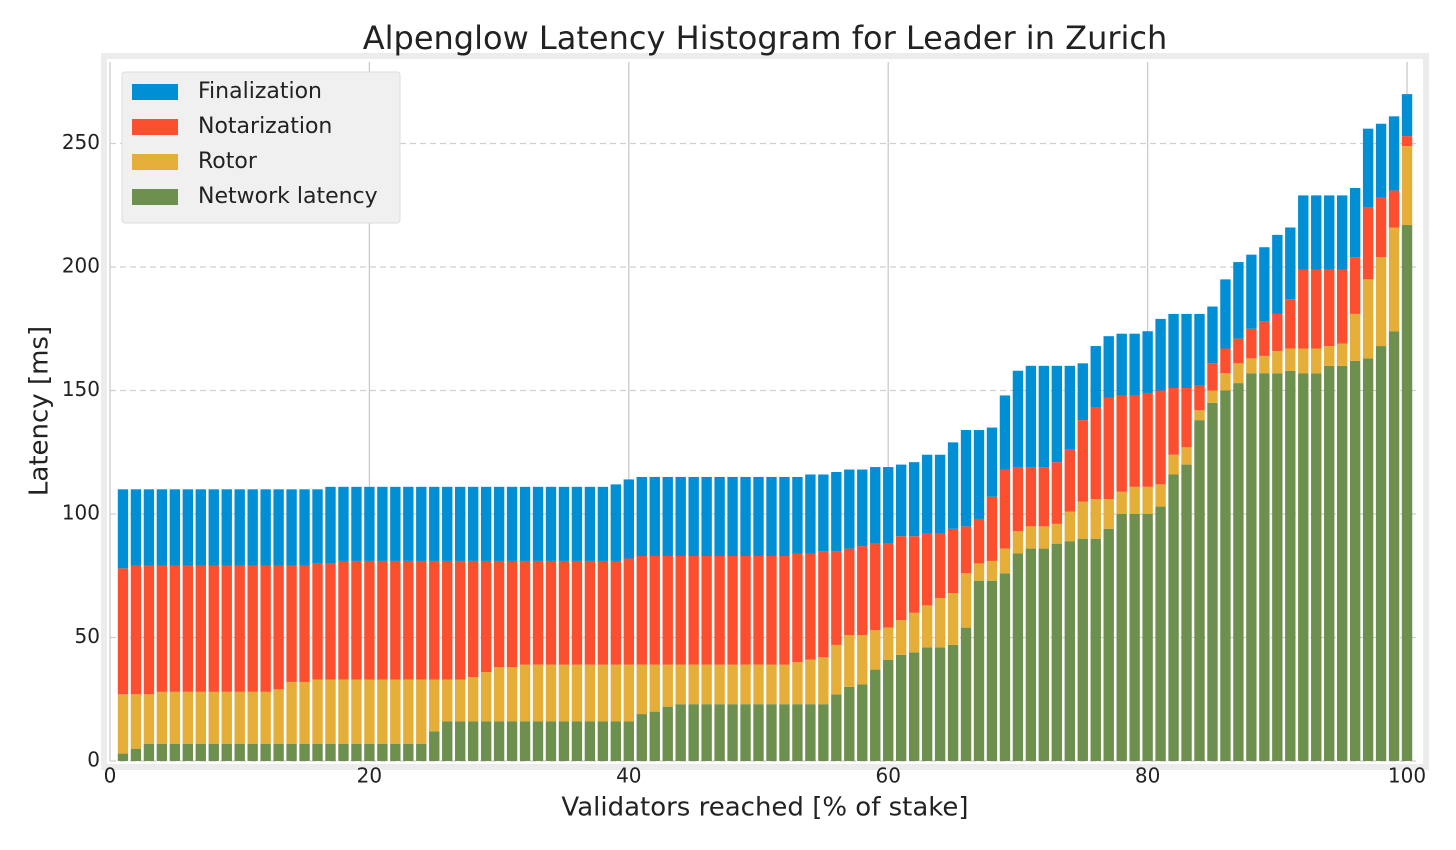 Image resolution: width=1456 pixels, height=850 pixels. What do you see at coordinates (81, 266) in the screenshot?
I see `y-tick-label: 200` at bounding box center [81, 266].